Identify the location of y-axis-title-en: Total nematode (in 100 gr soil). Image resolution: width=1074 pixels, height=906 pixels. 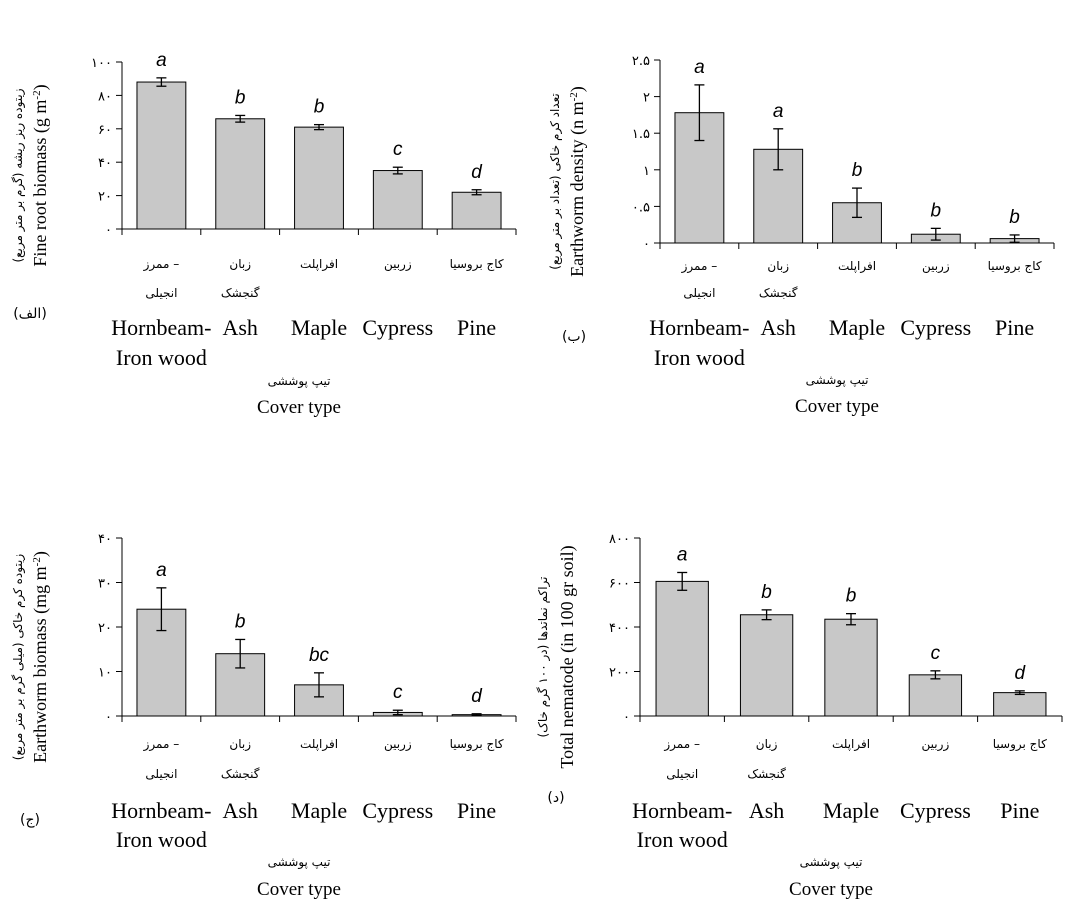
(567, 656).